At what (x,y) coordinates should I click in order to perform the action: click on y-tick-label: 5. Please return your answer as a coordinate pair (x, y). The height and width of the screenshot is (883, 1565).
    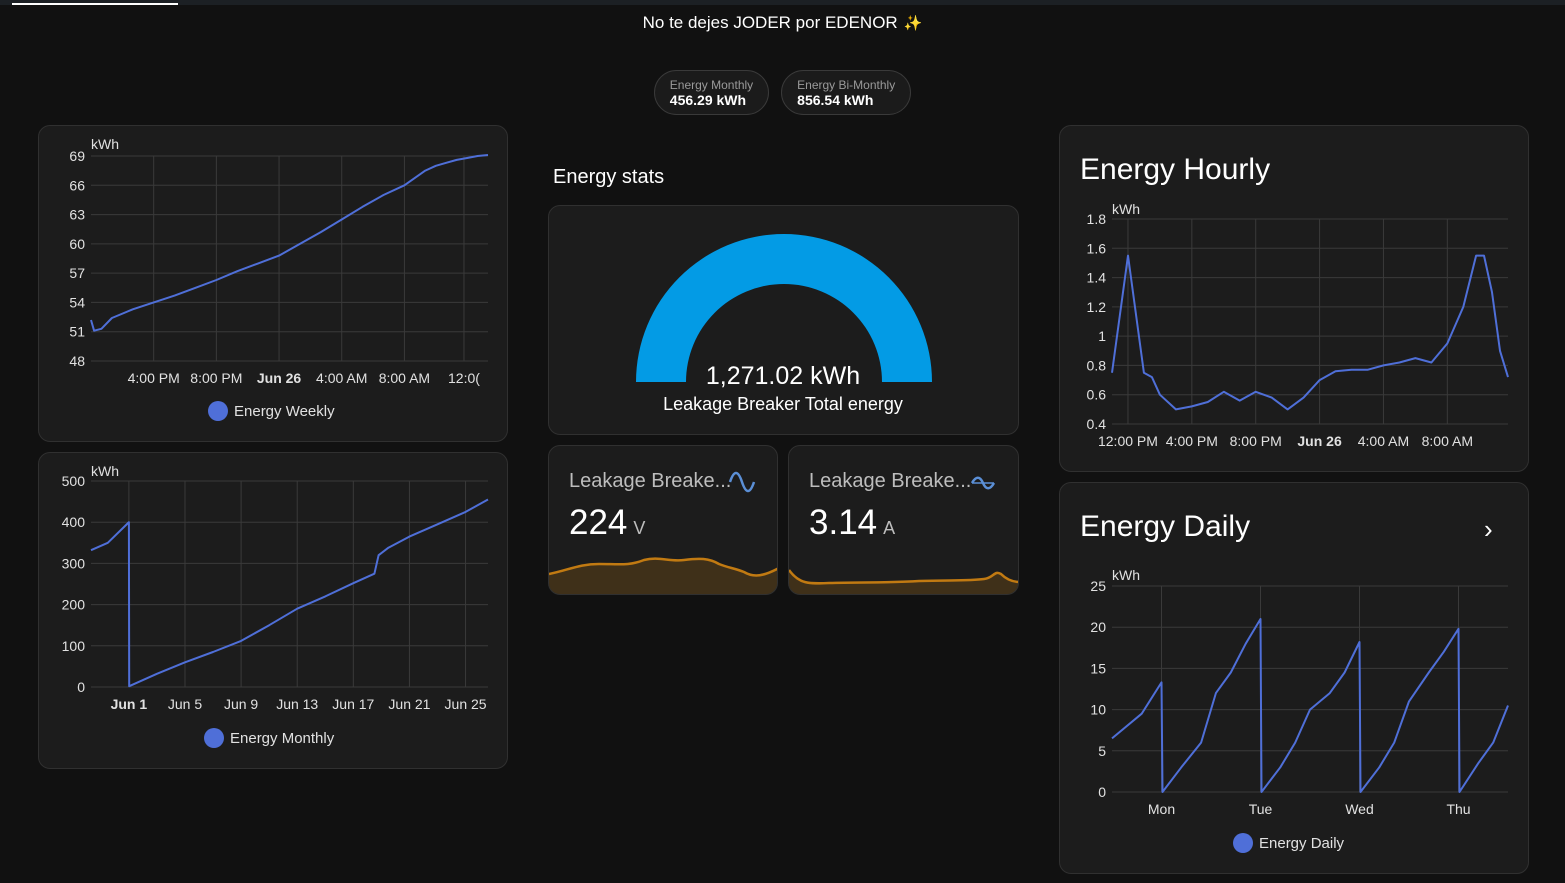
    Looking at the image, I should click on (1102, 751).